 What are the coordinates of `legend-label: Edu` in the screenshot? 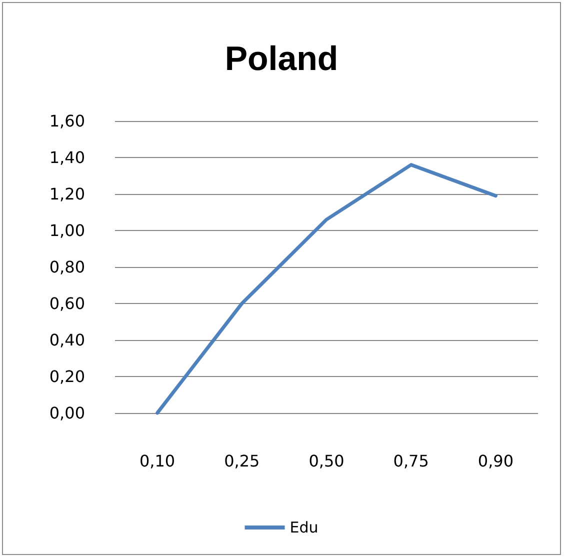 It's located at (304, 527).